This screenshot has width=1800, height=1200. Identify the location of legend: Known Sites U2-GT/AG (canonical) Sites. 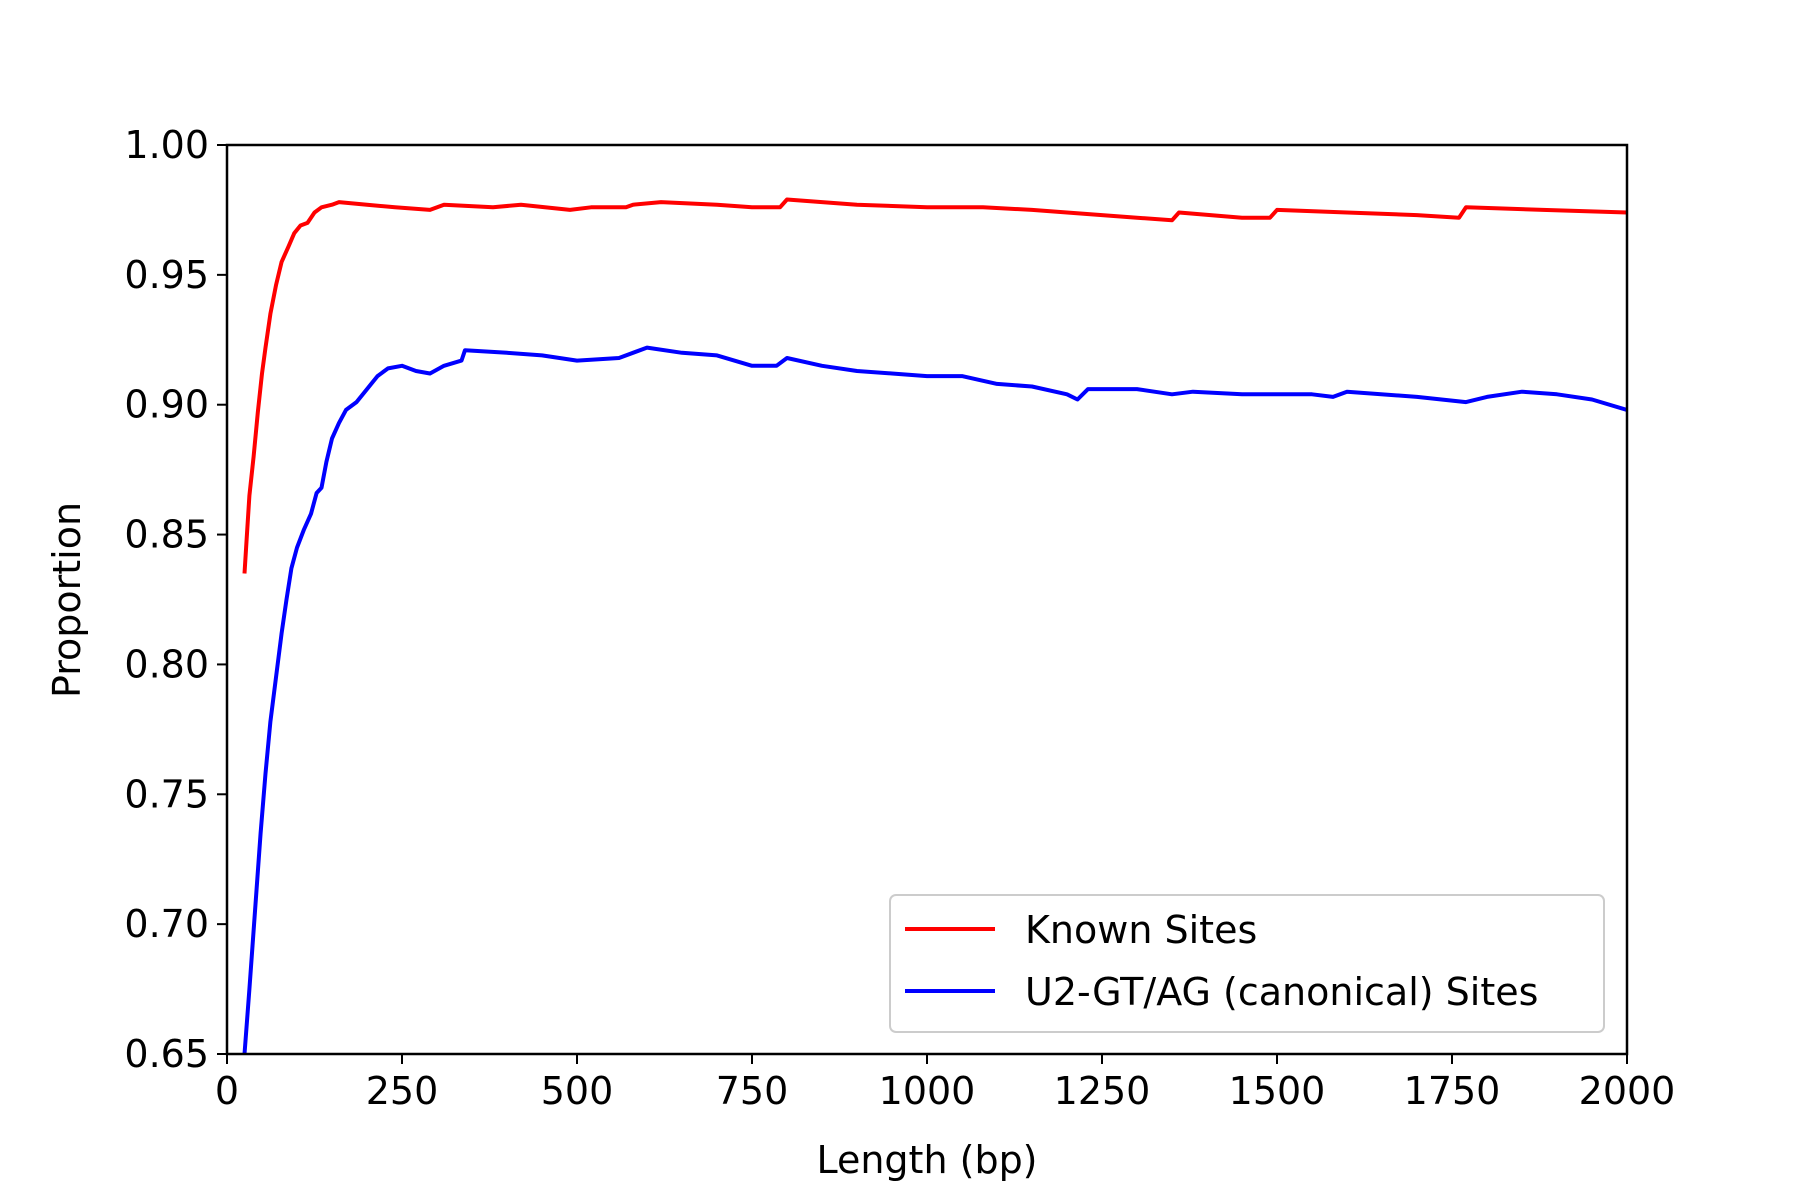
(1247, 963).